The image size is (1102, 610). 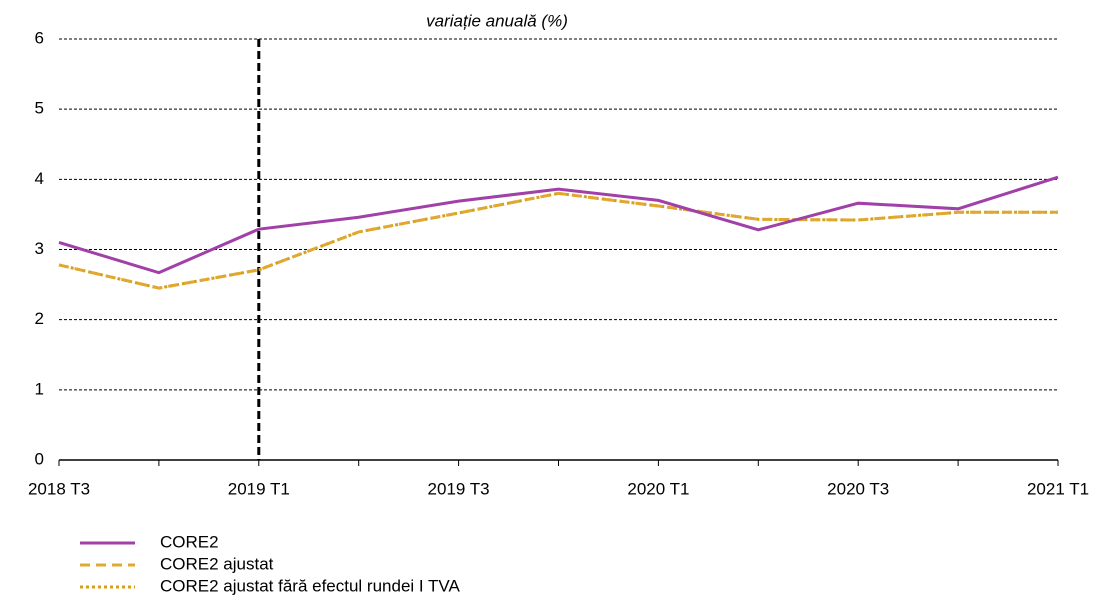 I want to click on y-tick-label: 0, so click(x=39, y=458).